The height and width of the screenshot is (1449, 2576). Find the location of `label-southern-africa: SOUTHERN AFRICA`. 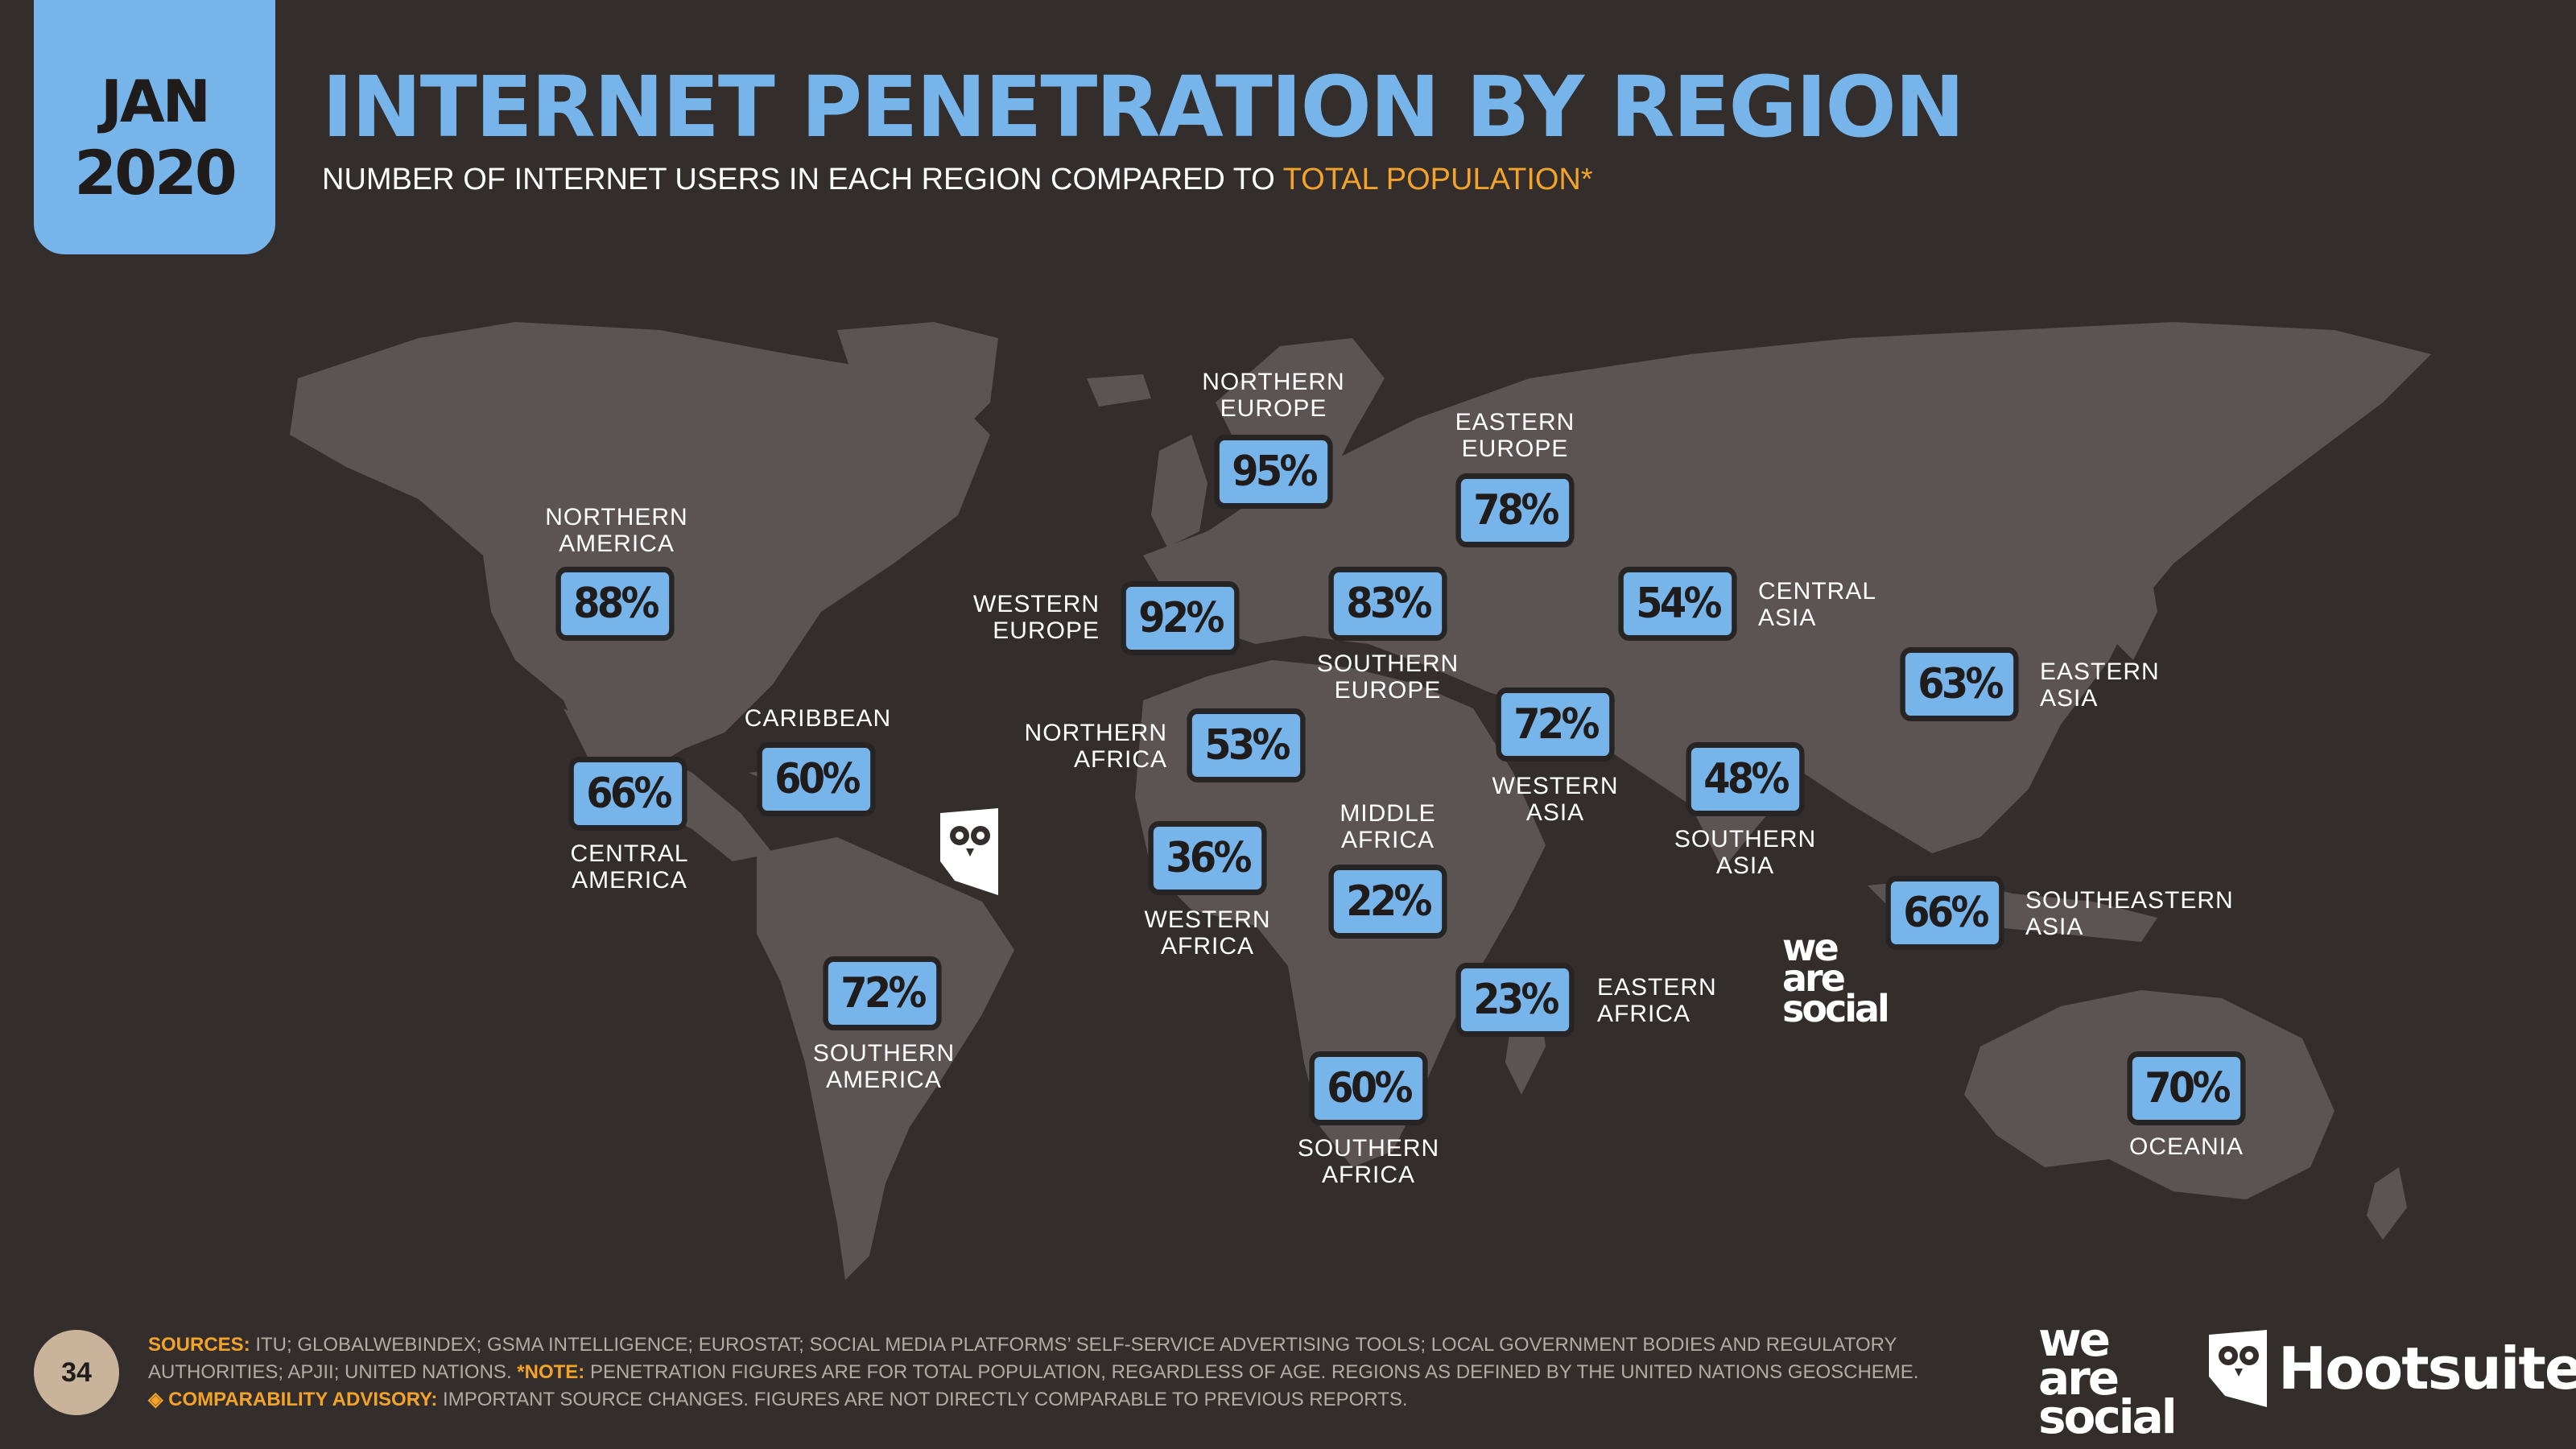

label-southern-africa: SOUTHERN AFRICA is located at coordinates (1368, 1161).